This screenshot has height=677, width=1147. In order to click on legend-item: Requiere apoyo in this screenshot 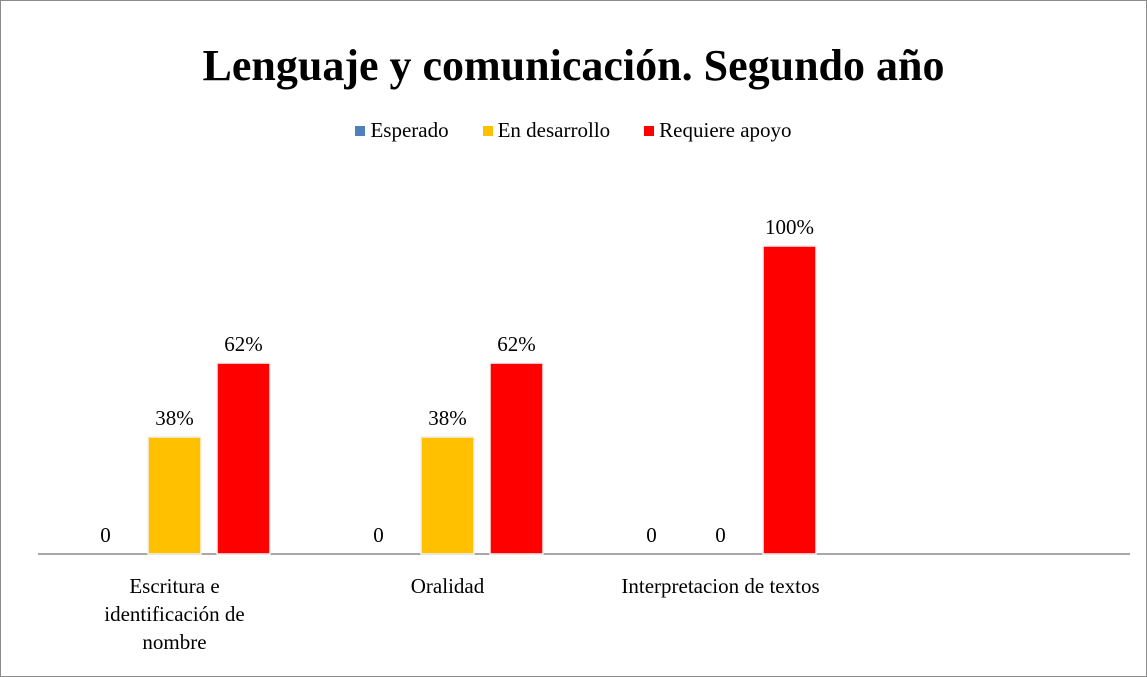, I will do `click(718, 130)`.